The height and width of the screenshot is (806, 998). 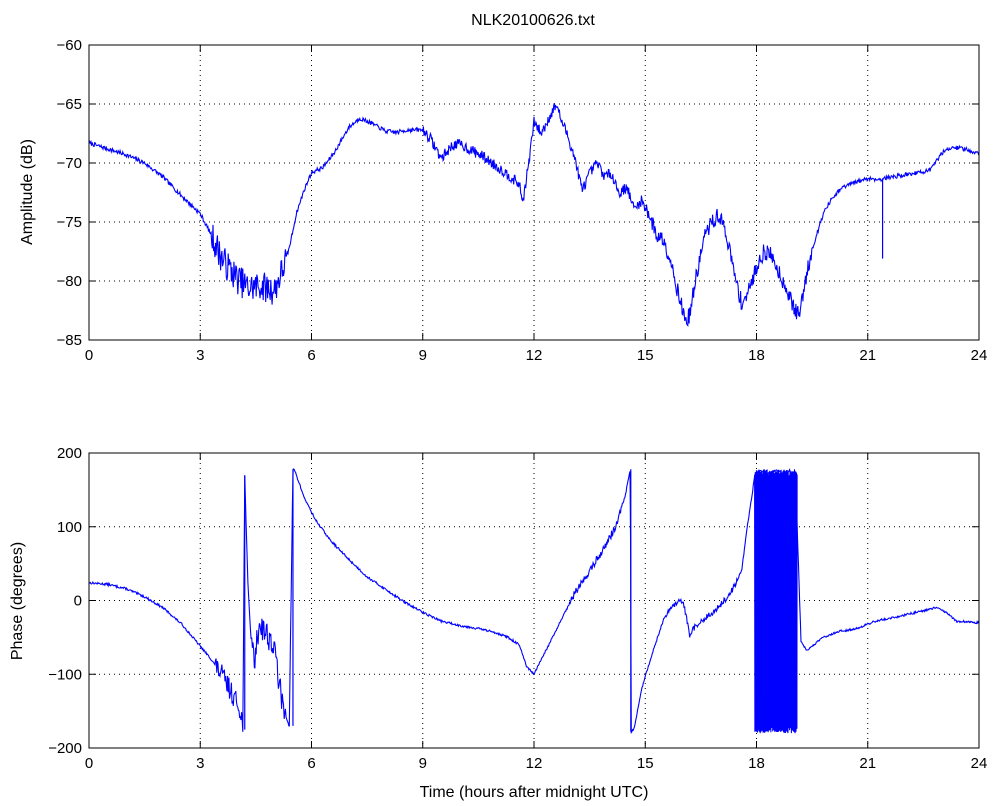 What do you see at coordinates (69, 45) in the screenshot?
I see `y-tick-label: −60` at bounding box center [69, 45].